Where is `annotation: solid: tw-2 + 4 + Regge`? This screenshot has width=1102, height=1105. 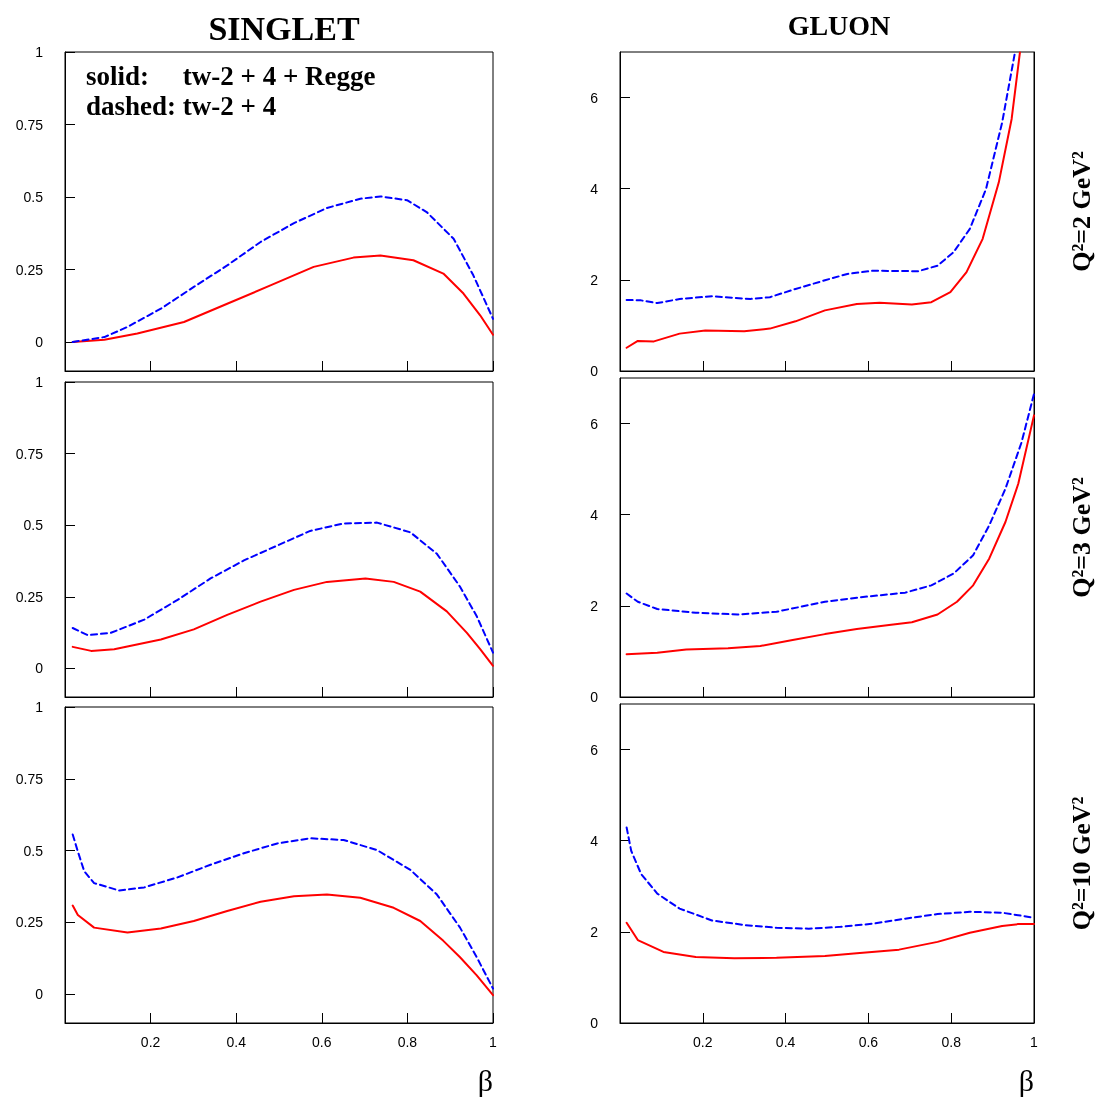
annotation: solid: tw-2 + 4 + Regge is located at coordinates (231, 75).